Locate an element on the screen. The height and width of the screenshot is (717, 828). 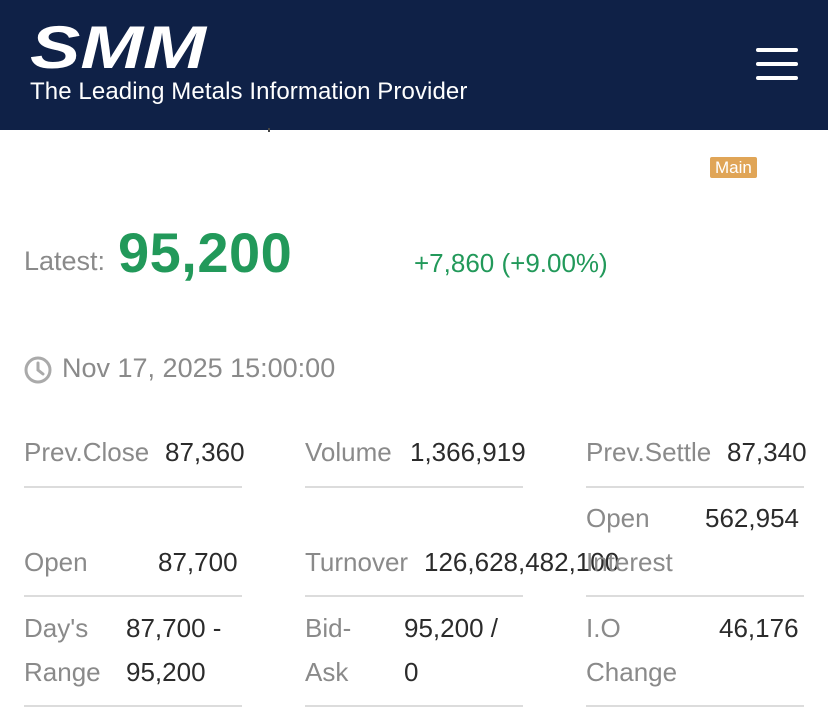
days-range-value-line1: 87,700 - is located at coordinates (174, 628).